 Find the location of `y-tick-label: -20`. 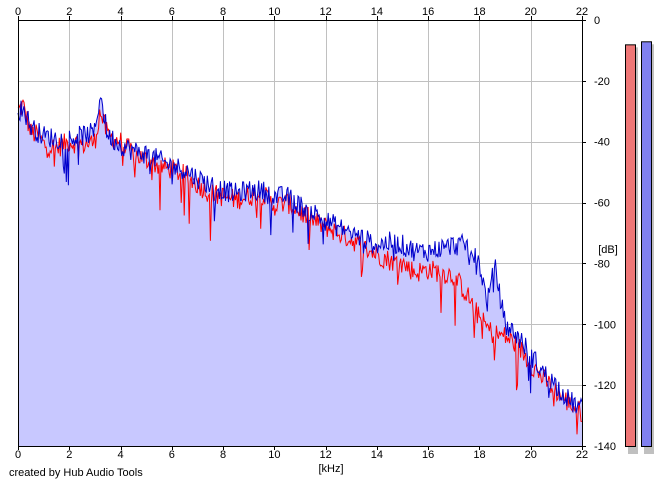

y-tick-label: -20 is located at coordinates (602, 82).